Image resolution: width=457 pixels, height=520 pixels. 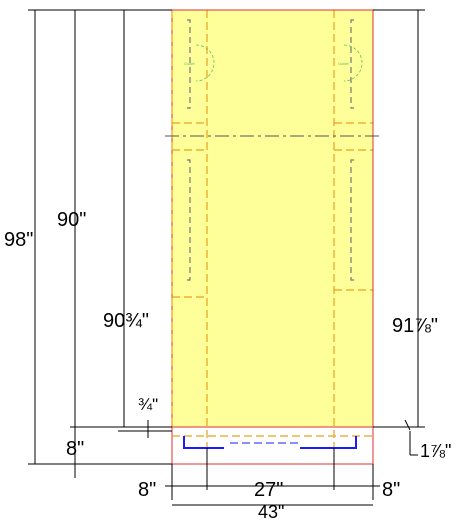 What do you see at coordinates (190, 63) in the screenshot?
I see `outlet-label-left: Outlet` at bounding box center [190, 63].